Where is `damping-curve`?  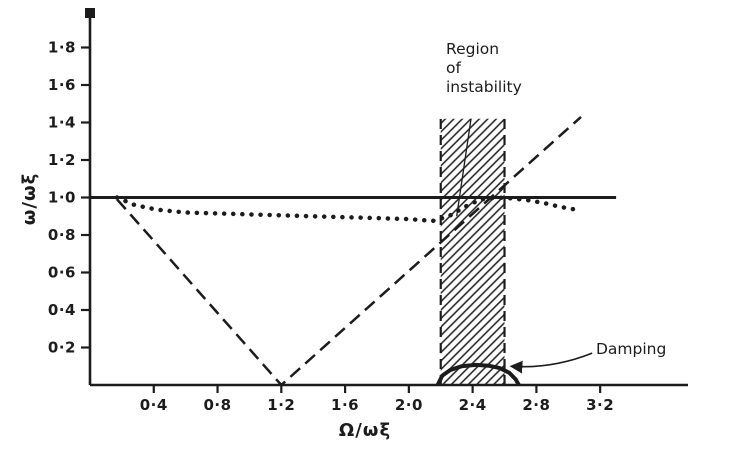
damping-curve is located at coordinates (478, 374).